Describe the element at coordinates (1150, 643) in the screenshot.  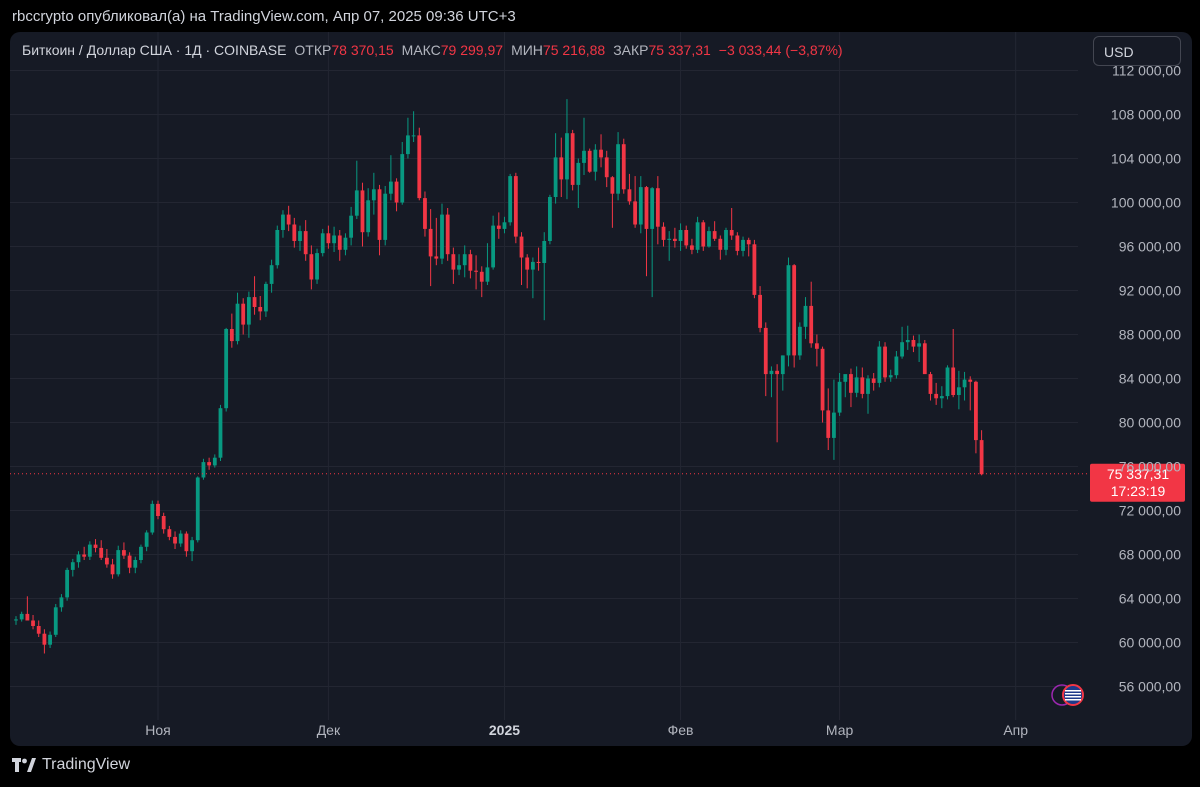
I see `y-tick-label: 60 000,00` at that location.